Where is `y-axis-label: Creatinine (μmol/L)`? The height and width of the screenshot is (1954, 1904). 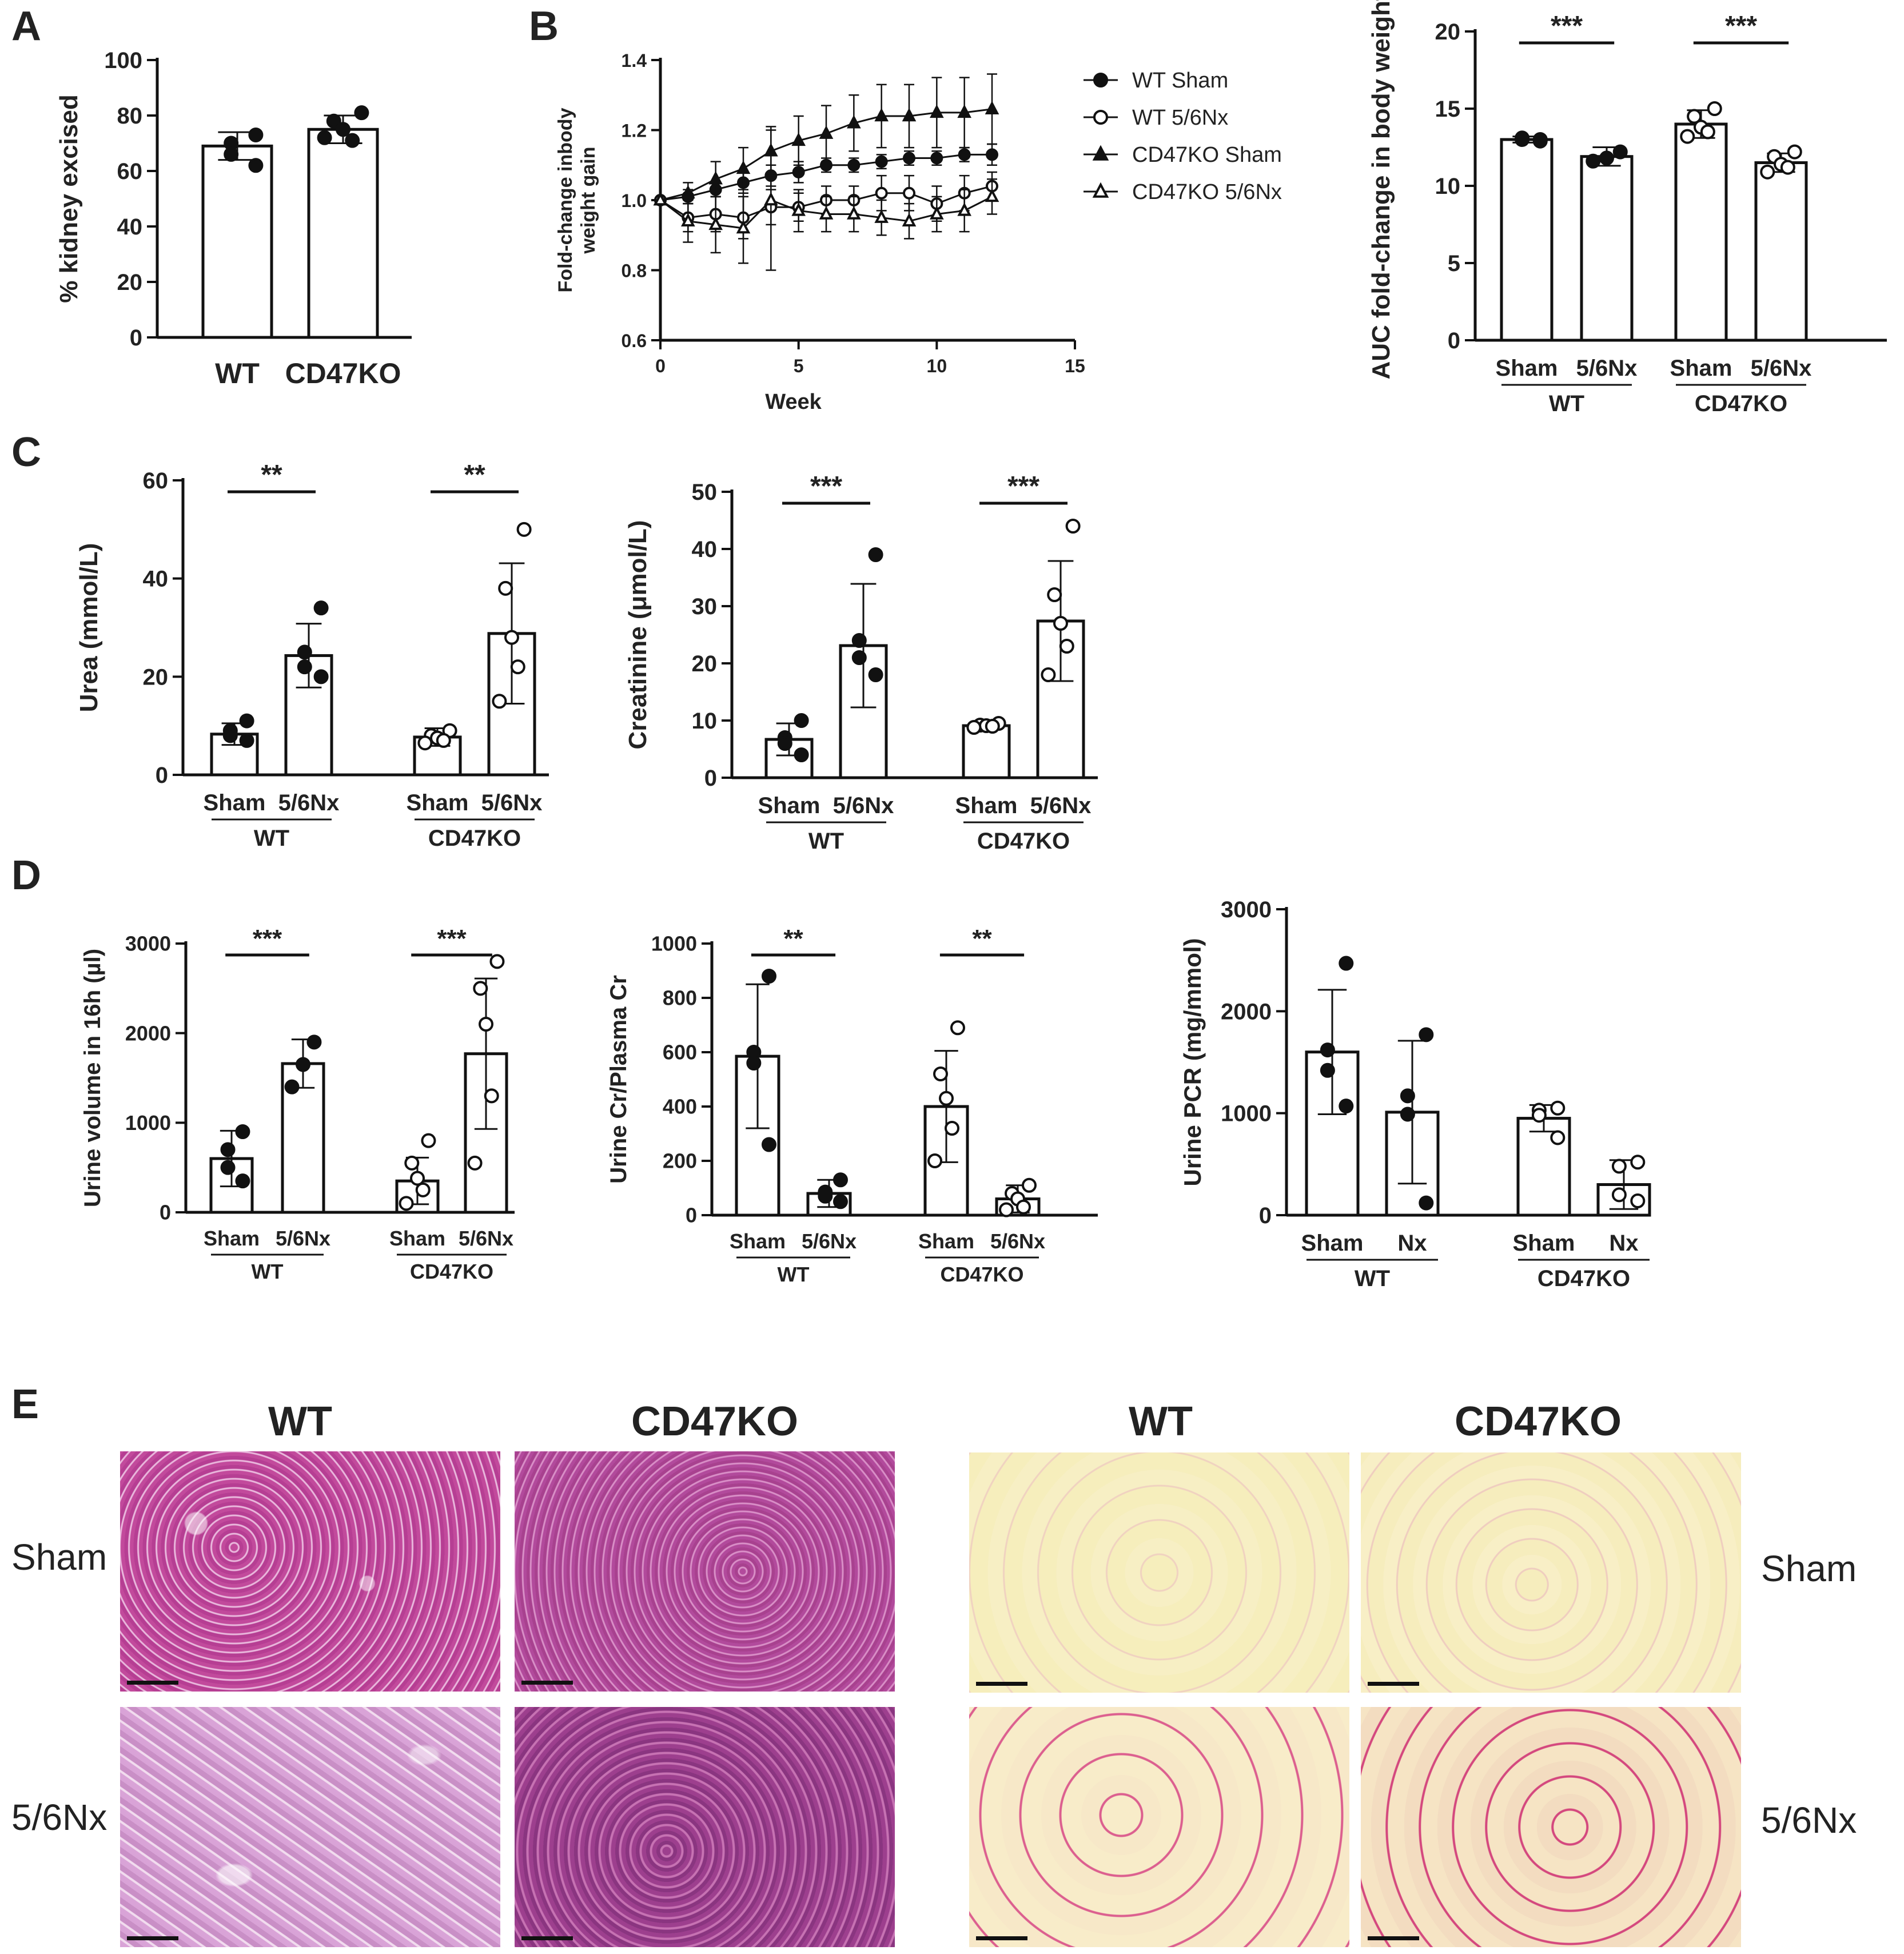
y-axis-label: Creatinine (μmol/L) is located at coordinates (638, 635).